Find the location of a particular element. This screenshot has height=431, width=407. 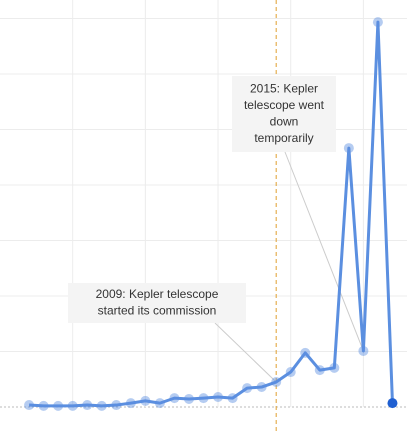

annotation-text: telescope went is located at coordinates (284, 105).